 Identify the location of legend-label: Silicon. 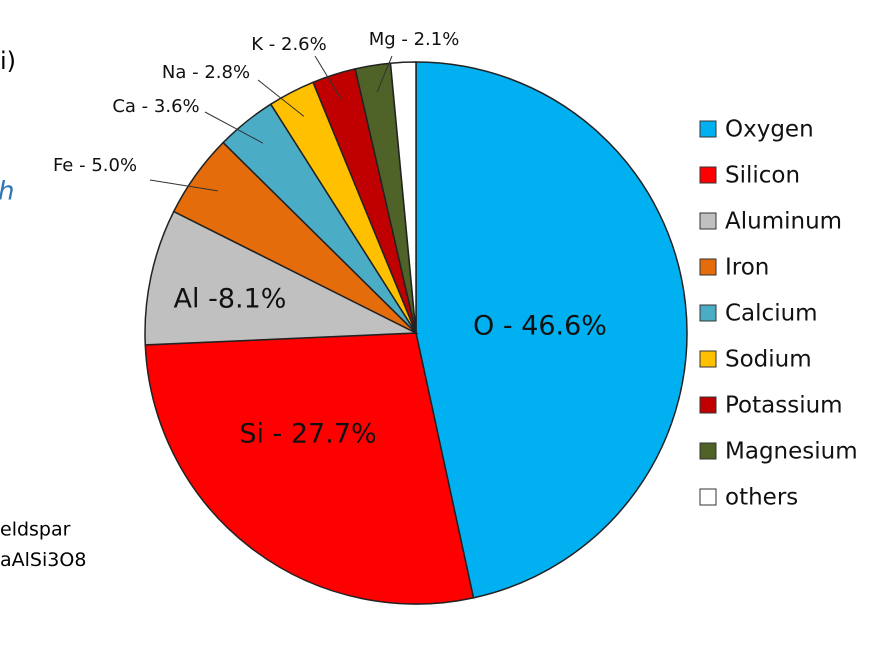
(762, 176).